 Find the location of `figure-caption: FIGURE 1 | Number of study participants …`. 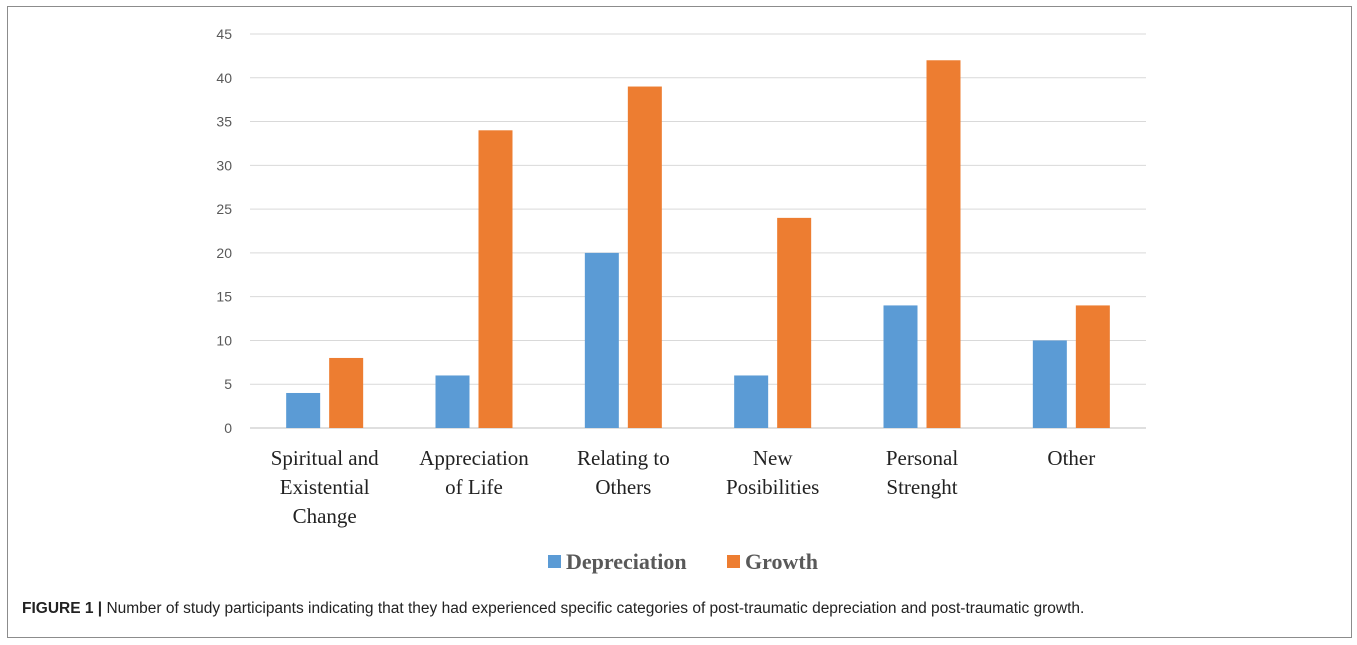

figure-caption: FIGURE 1 | Number of study participants … is located at coordinates (682, 609).